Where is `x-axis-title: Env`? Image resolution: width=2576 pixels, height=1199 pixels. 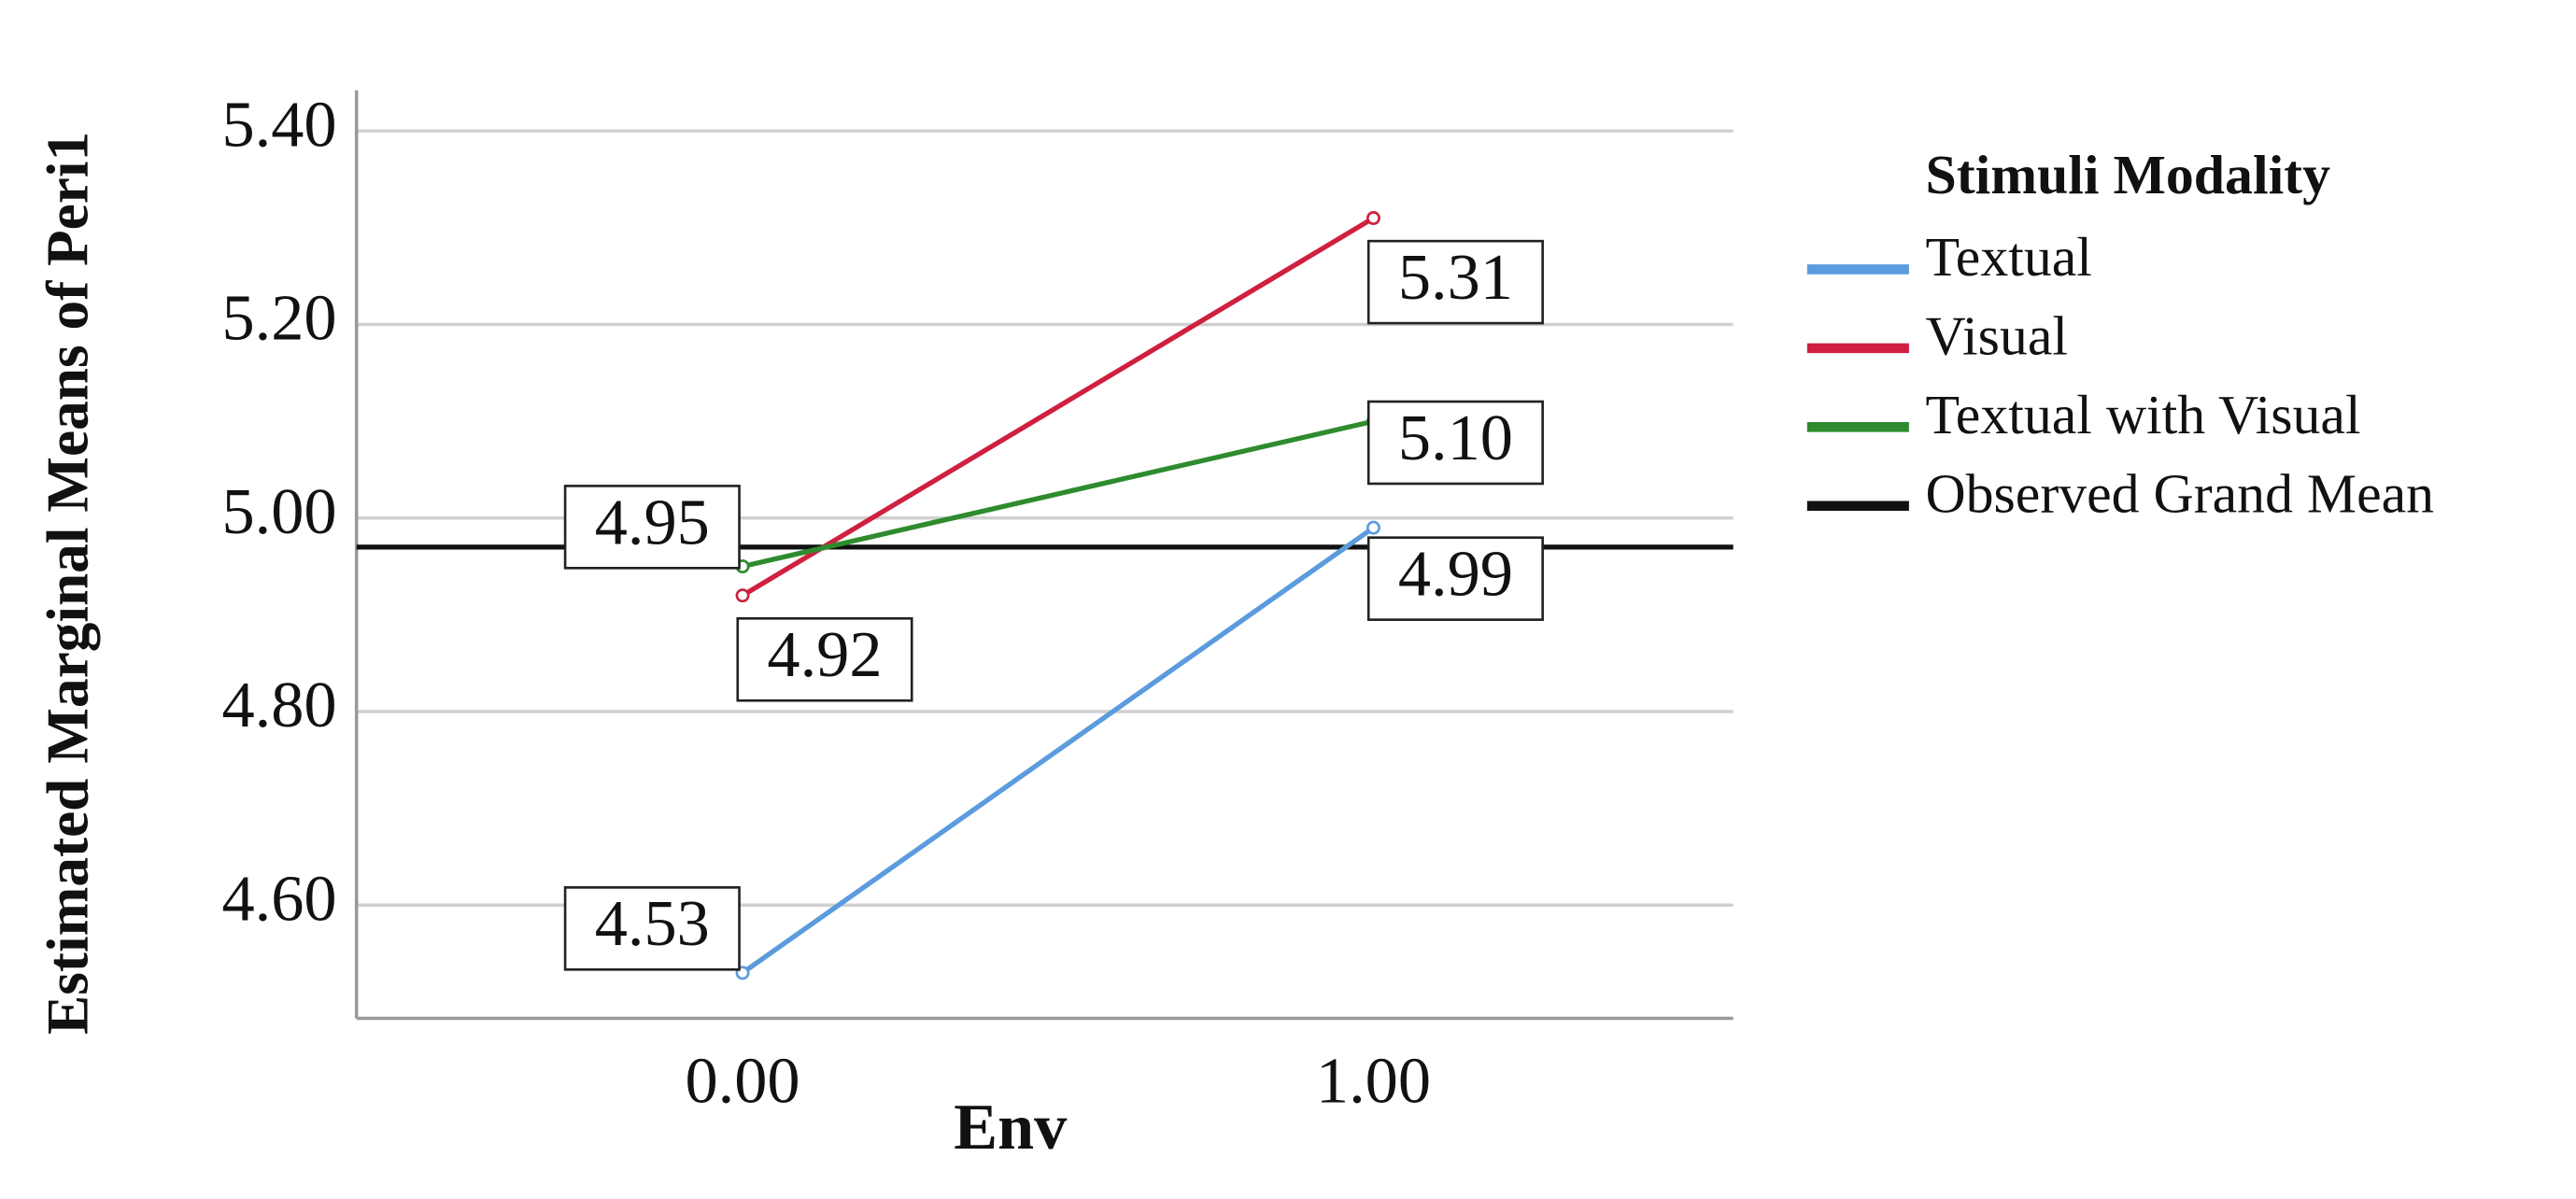
x-axis-title: Env is located at coordinates (1011, 1127).